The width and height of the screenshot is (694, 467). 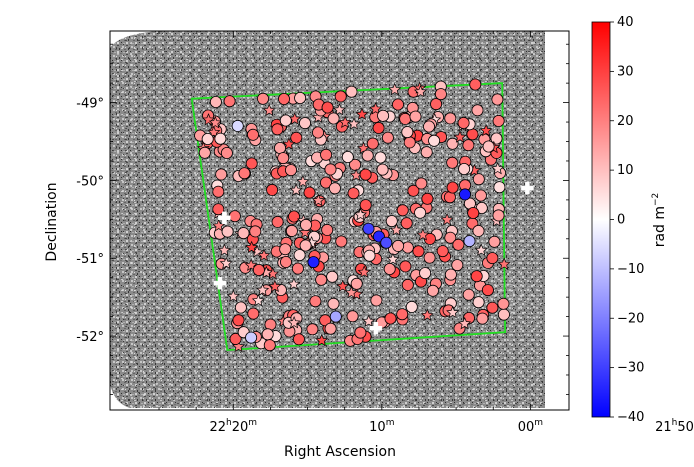 What do you see at coordinates (625, 121) in the screenshot?
I see `colorbar-tick-label: 20` at bounding box center [625, 121].